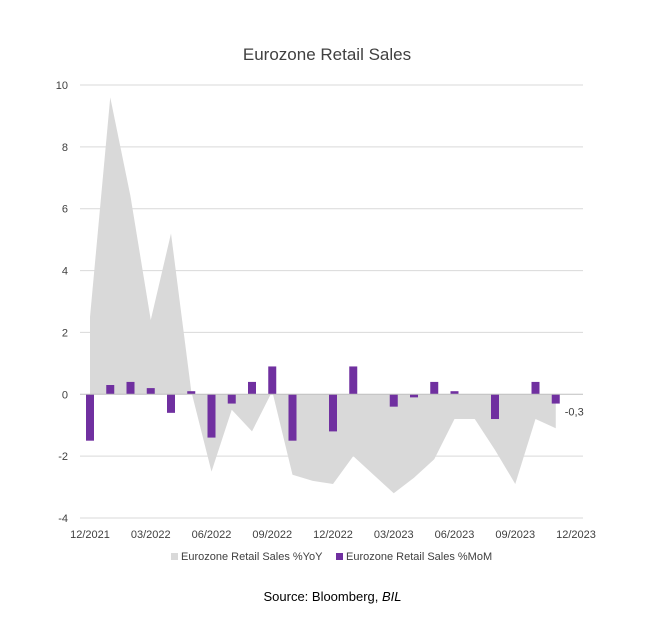  I want to click on x-tick-label: 06/2023, so click(455, 535).